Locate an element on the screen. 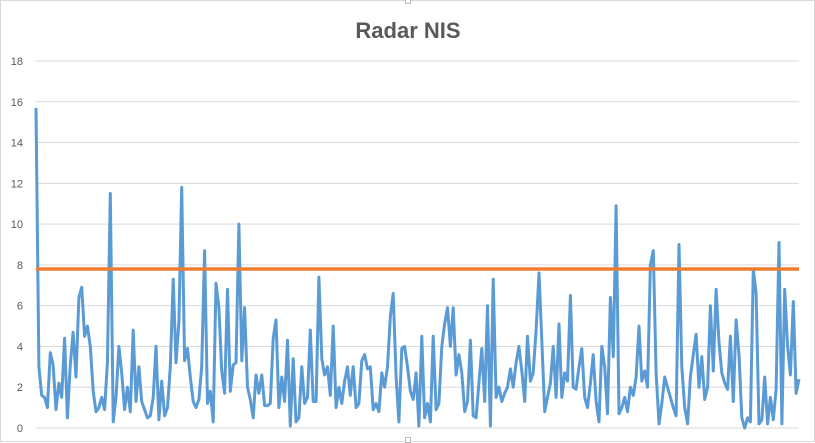 Image resolution: width=815 pixels, height=443 pixels. resize-handle-top is located at coordinates (408, 2).